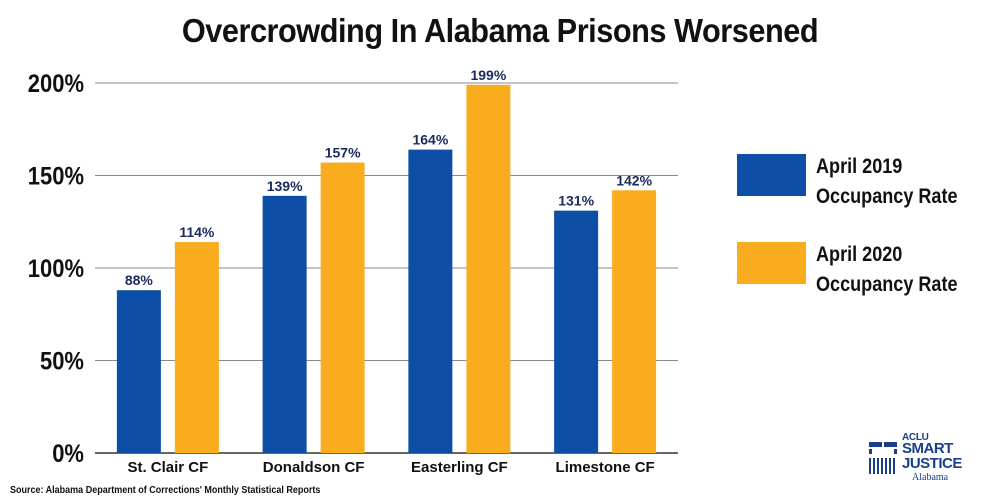 Image resolution: width=1000 pixels, height=500 pixels. What do you see at coordinates (56, 176) in the screenshot?
I see `y-tick-label: 150%` at bounding box center [56, 176].